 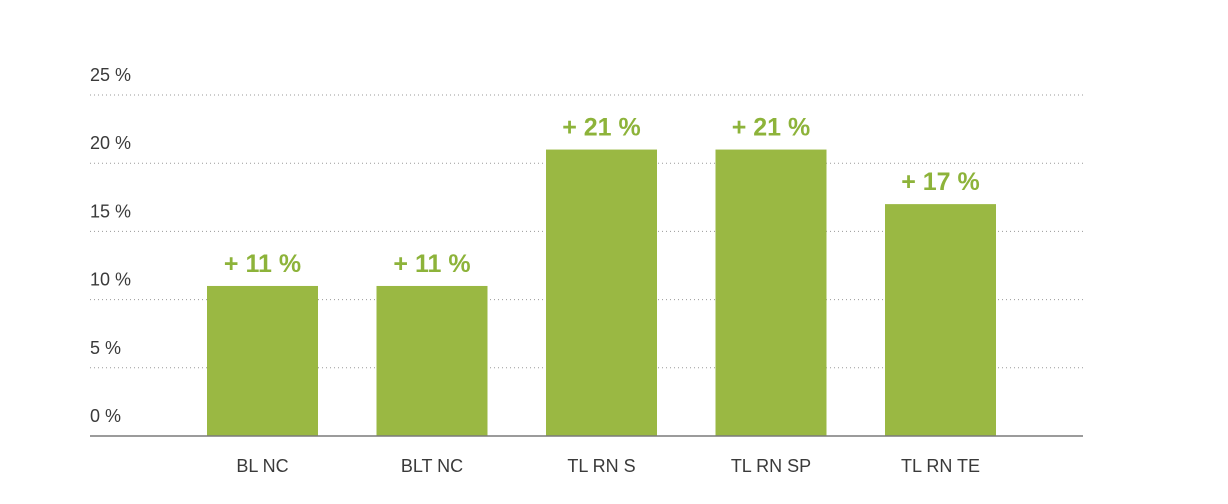 What do you see at coordinates (110, 75) in the screenshot?
I see `y-tick-label: 25 %` at bounding box center [110, 75].